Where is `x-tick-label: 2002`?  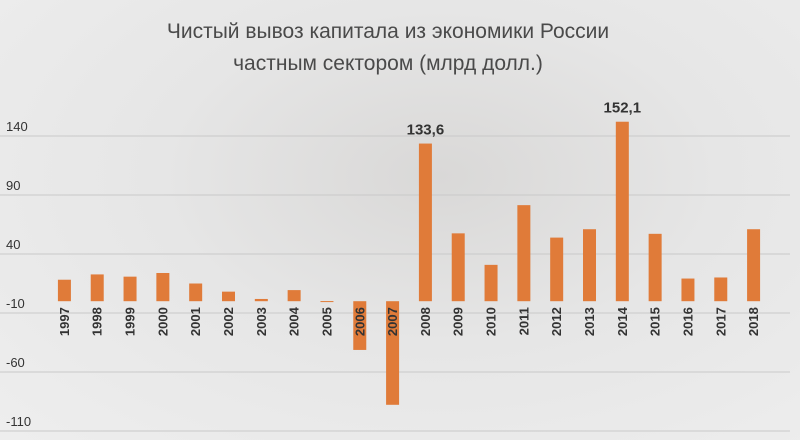
x-tick-label: 2002 is located at coordinates (228, 321).